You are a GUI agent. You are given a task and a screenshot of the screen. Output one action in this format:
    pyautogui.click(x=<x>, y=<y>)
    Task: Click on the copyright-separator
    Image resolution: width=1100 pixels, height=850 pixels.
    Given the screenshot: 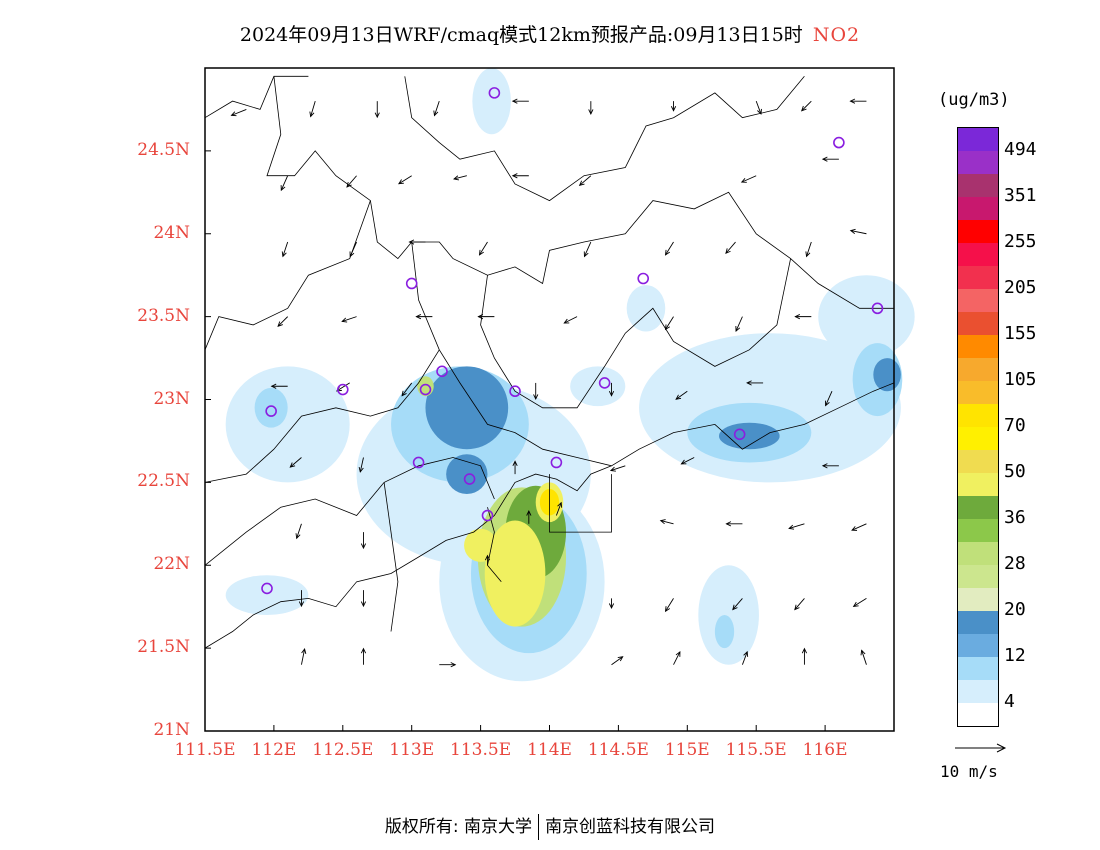 What is the action you would take?
    pyautogui.click(x=539, y=827)
    